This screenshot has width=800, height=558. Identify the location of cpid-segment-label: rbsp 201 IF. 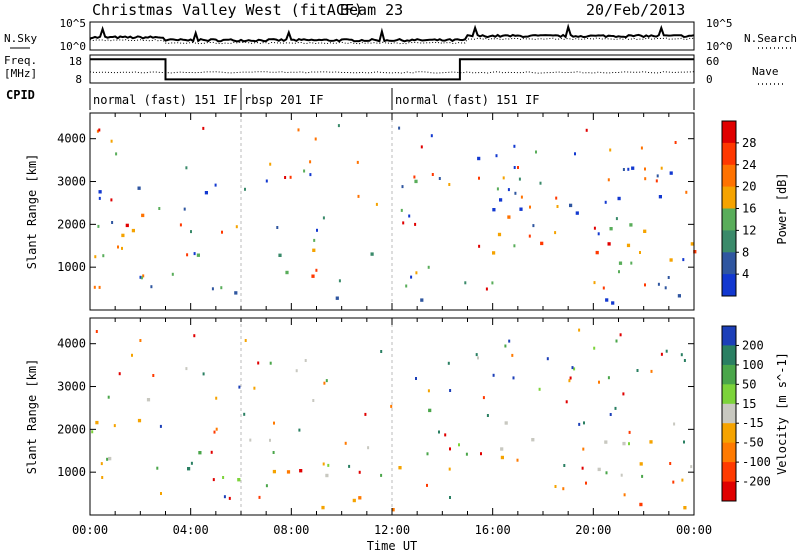
(283, 100).